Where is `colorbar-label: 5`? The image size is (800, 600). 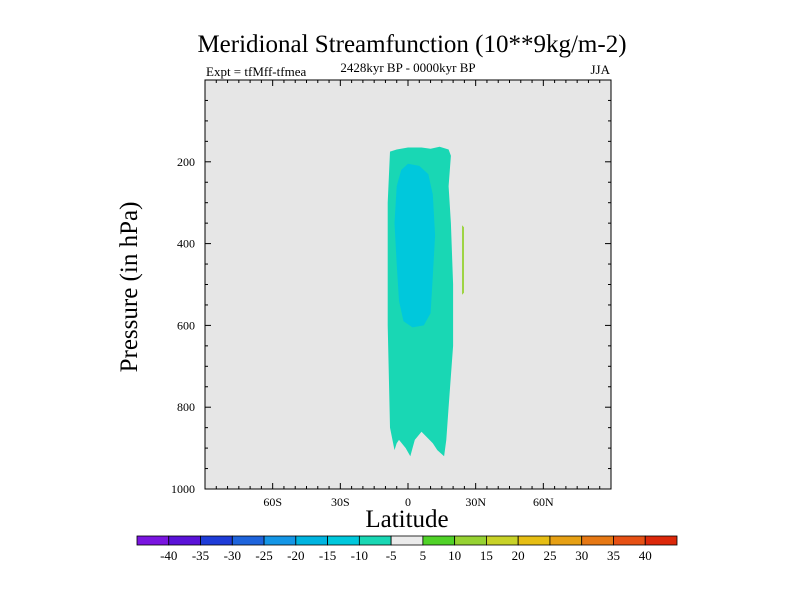 colorbar-label: 5 is located at coordinates (423, 555).